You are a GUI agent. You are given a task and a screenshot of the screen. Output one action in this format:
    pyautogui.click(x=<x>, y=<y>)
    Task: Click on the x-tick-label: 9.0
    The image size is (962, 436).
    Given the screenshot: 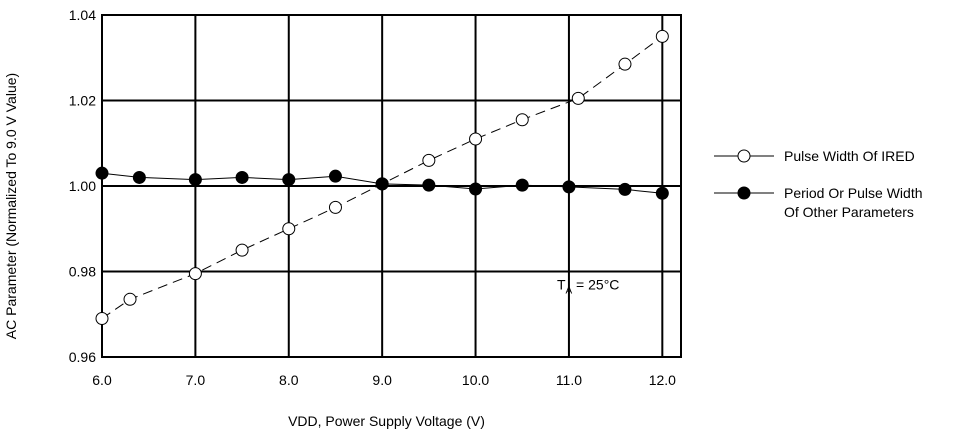 What is the action you would take?
    pyautogui.click(x=382, y=380)
    